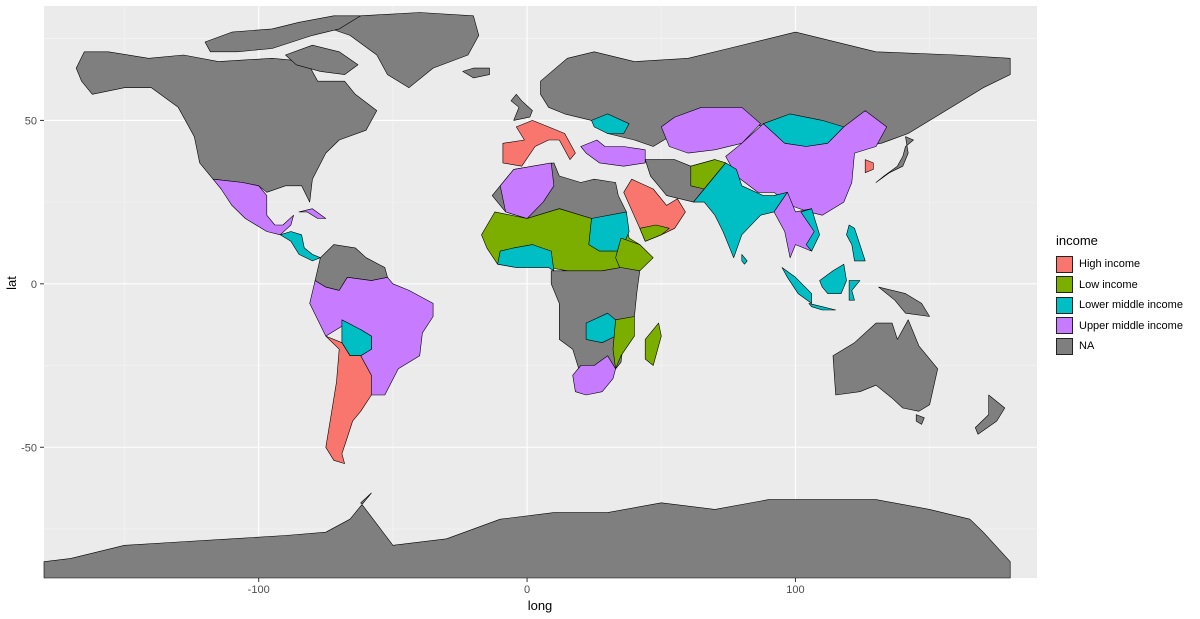 The width and height of the screenshot is (1200, 619). I want to click on legend-label: Lower middle income, so click(1131, 305).